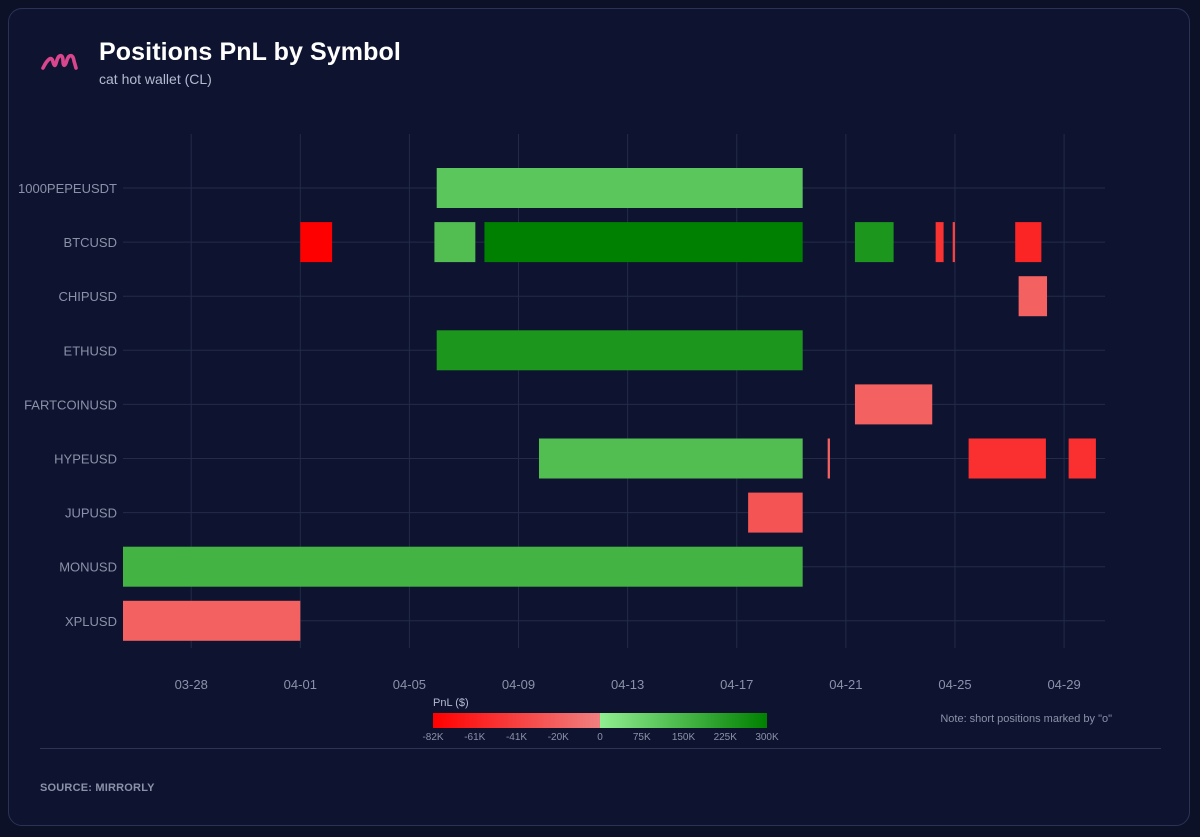 The height and width of the screenshot is (837, 1200). What do you see at coordinates (155, 79) in the screenshot?
I see `chart-subtitle: cat hot wallet (CL)` at bounding box center [155, 79].